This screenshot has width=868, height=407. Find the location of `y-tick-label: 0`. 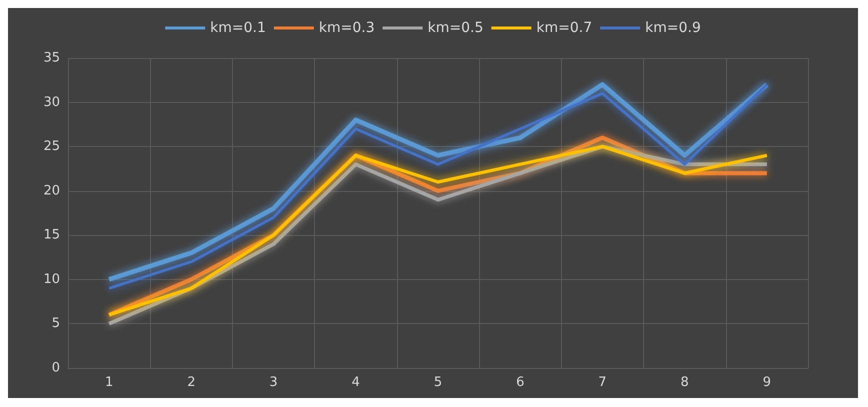

y-tick-label: 0 is located at coordinates (56, 368).